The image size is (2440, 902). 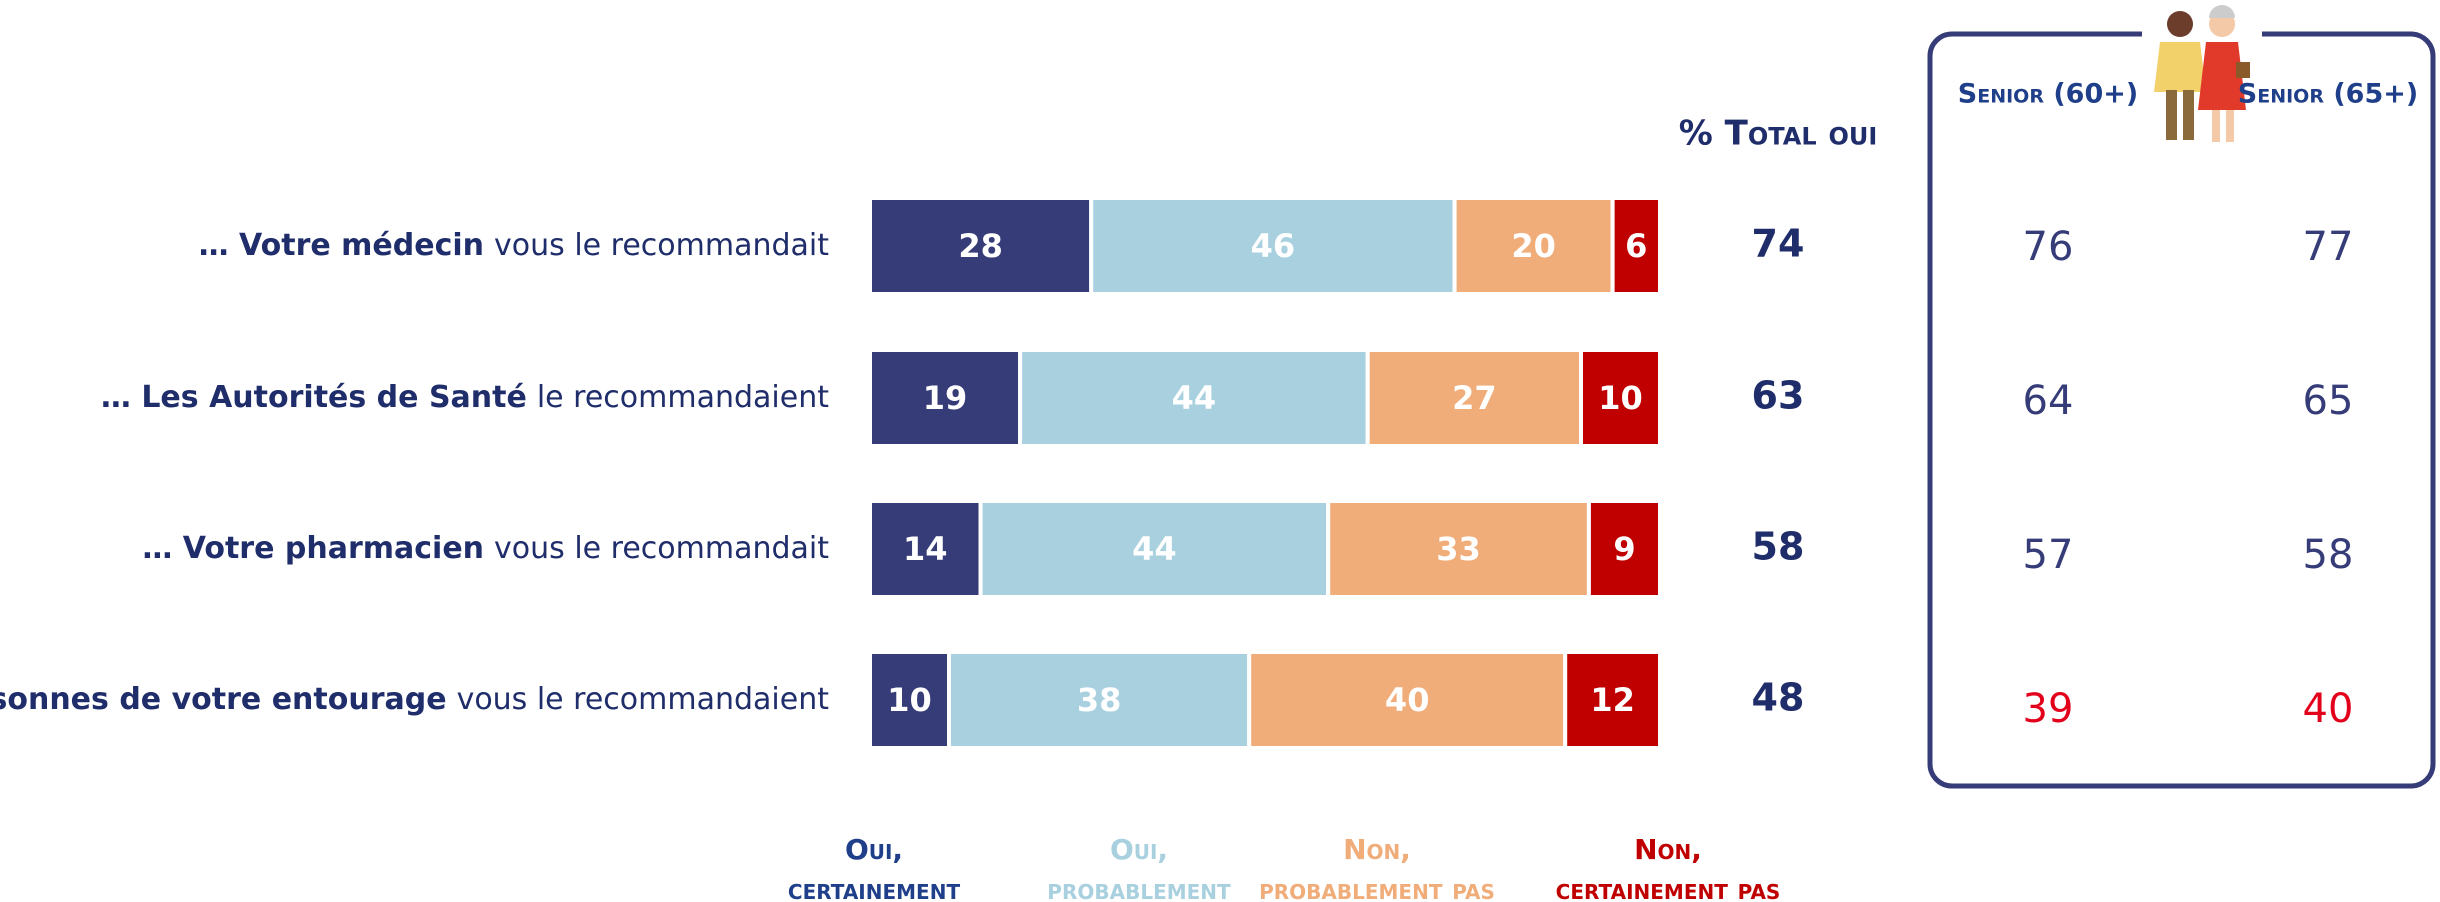 I want to click on senior-value: 57, so click(x=2048, y=555).